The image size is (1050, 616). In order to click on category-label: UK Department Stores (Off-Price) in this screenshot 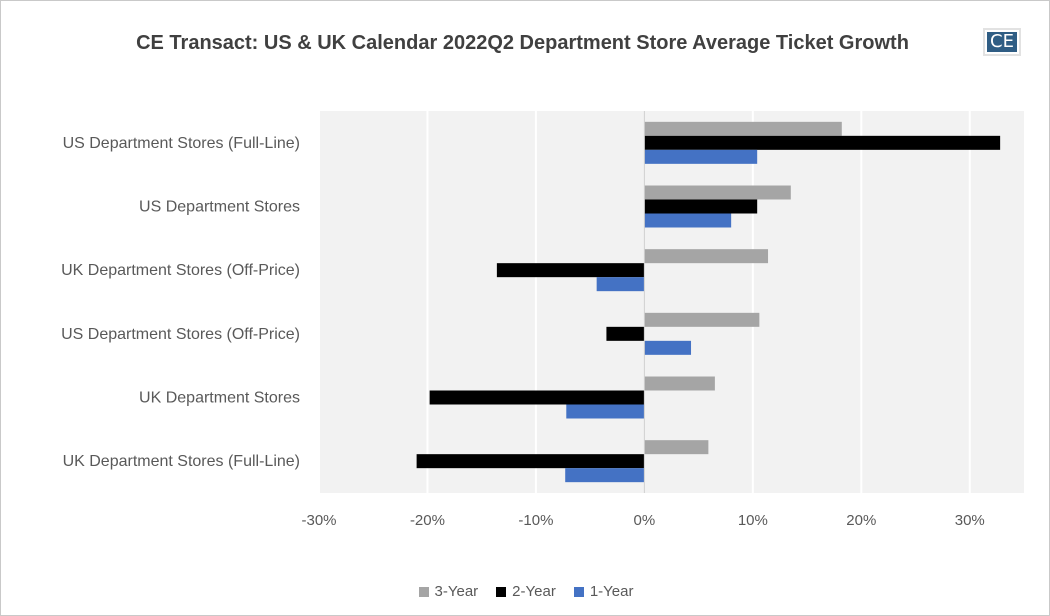, I will do `click(180, 270)`.